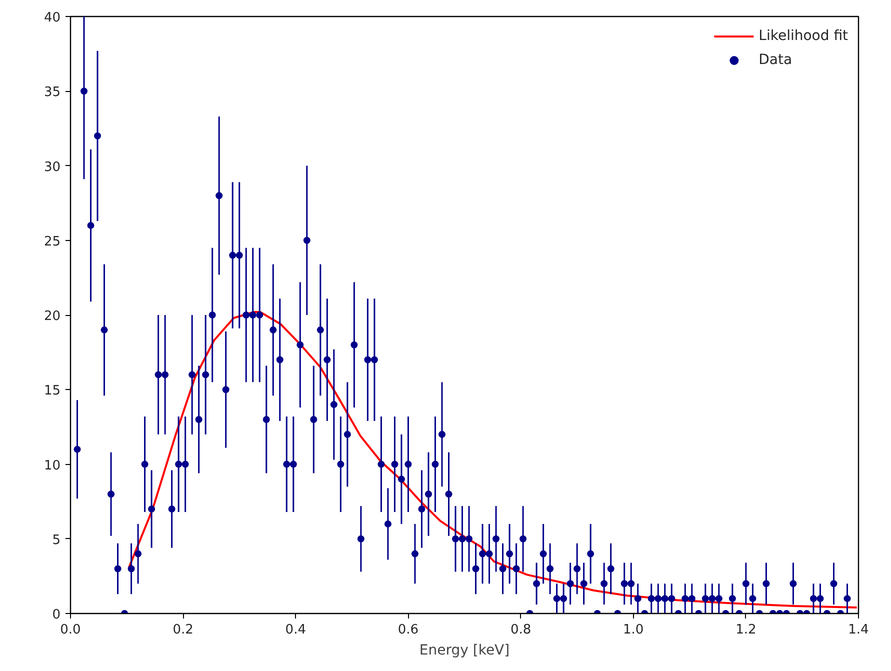  I want to click on legend-label: Data, so click(775, 60).